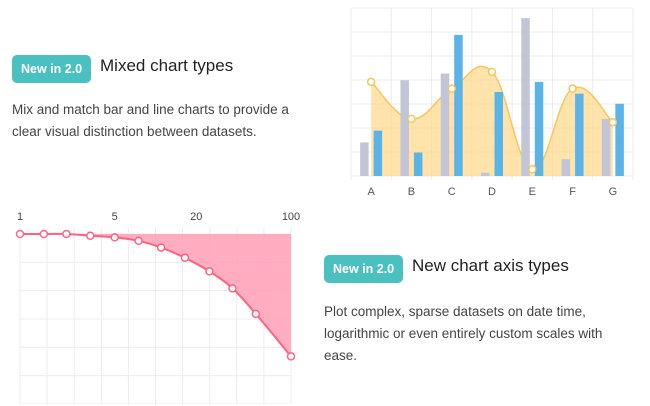  What do you see at coordinates (490, 265) in the screenshot?
I see `axis-chart-heading: New chart axis types` at bounding box center [490, 265].